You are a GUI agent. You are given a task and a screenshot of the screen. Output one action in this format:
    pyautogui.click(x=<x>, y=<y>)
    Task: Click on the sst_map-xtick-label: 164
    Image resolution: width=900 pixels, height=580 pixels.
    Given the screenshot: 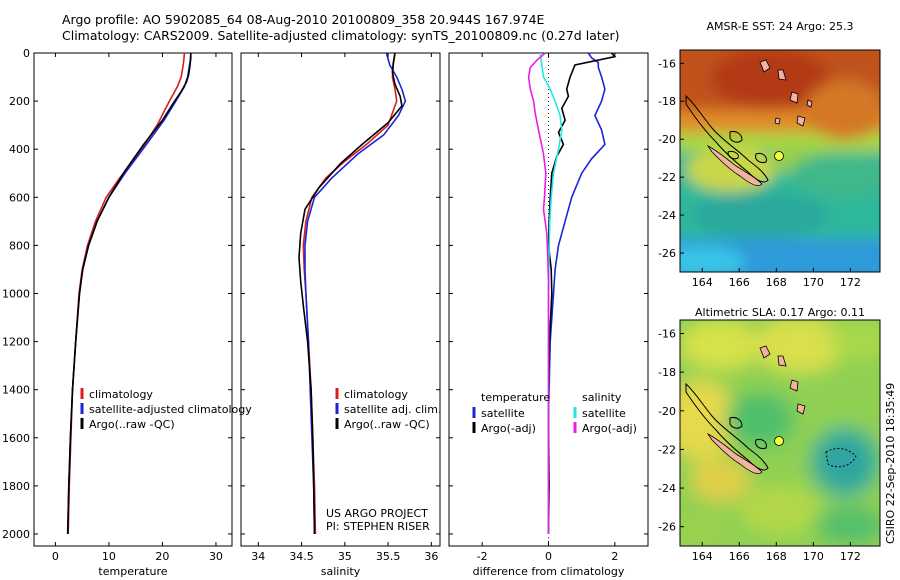 What is the action you would take?
    pyautogui.click(x=702, y=282)
    